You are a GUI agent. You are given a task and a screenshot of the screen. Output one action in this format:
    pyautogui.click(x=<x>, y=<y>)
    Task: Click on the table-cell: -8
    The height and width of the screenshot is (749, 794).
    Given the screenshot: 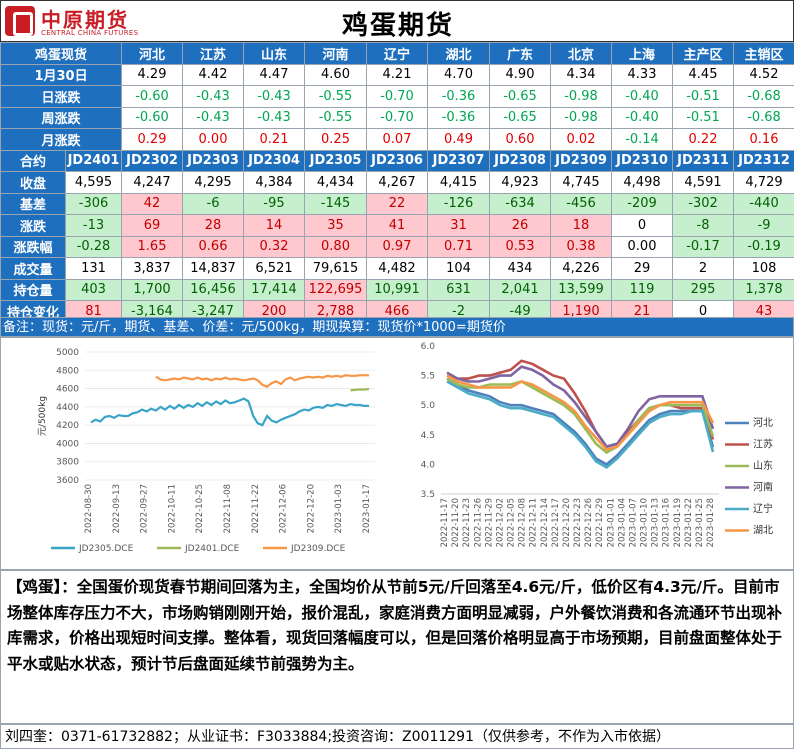 What is the action you would take?
    pyautogui.click(x=703, y=225)
    